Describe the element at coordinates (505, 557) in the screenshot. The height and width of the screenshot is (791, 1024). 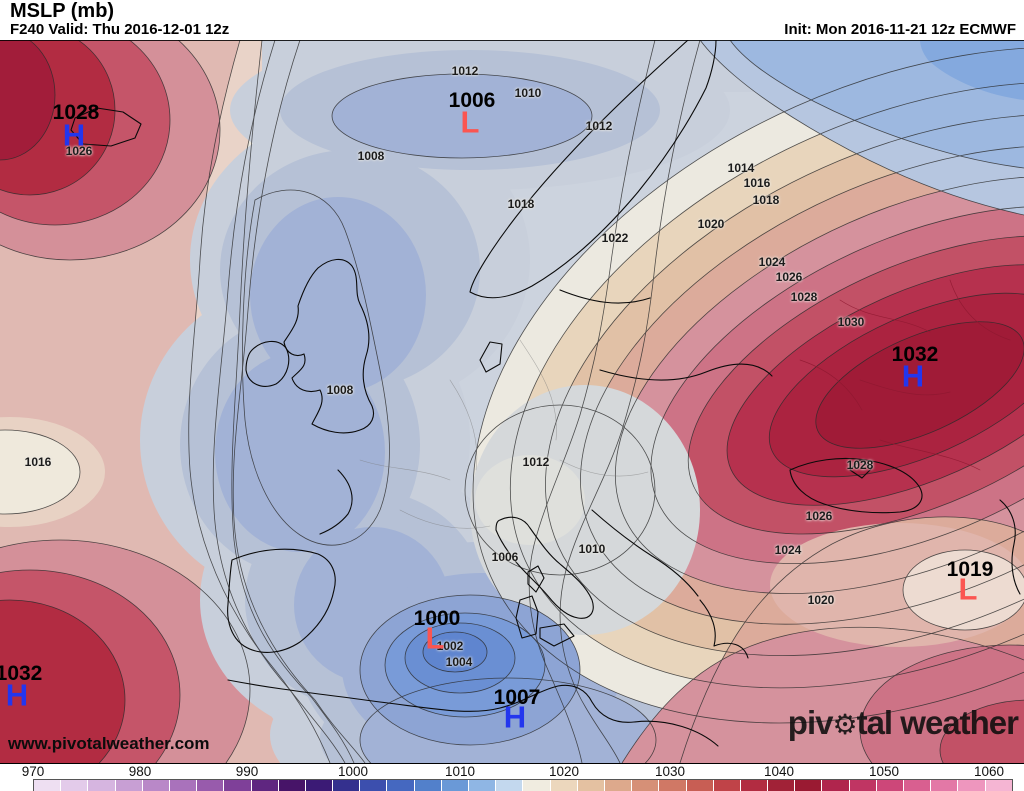
I see `contour-label: 1006` at that location.